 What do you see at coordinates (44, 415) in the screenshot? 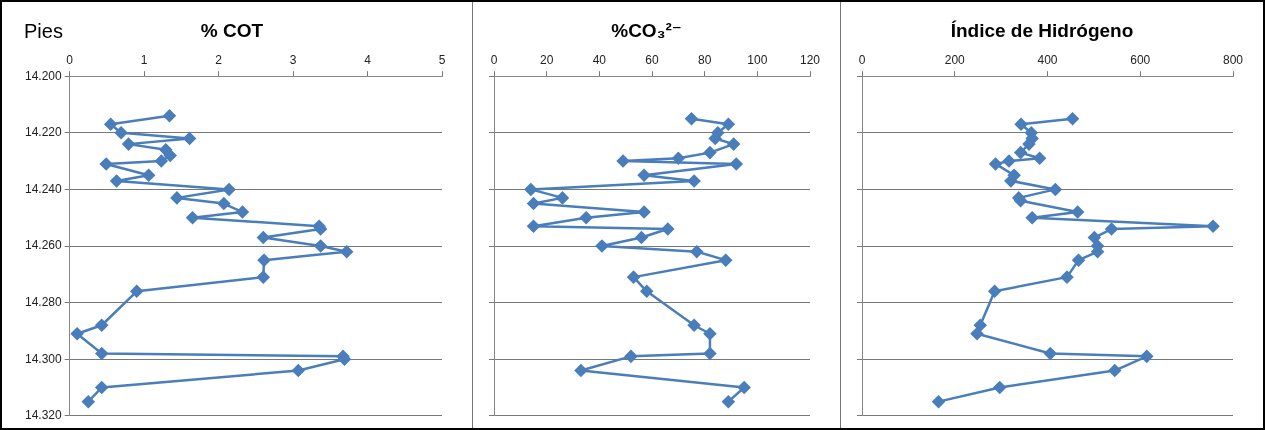
I see `y-tick-label: 14.320` at bounding box center [44, 415].